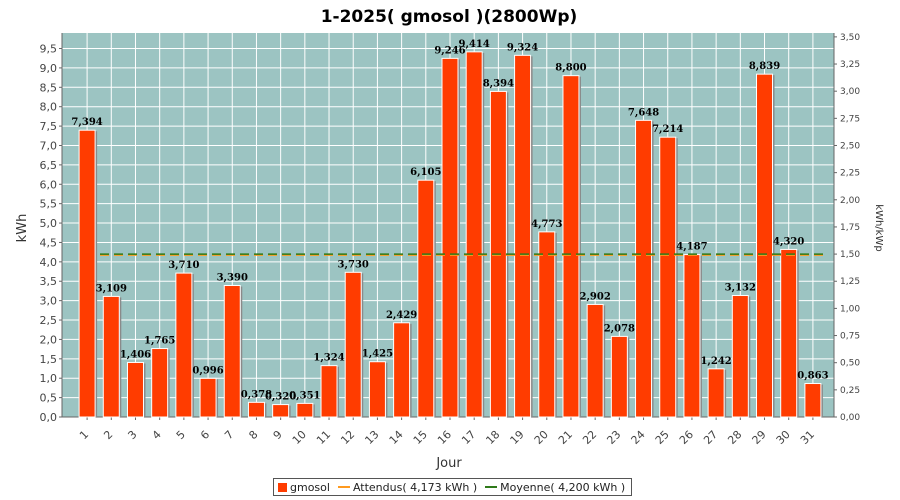 This screenshot has width=900, height=500. What do you see at coordinates (49, 184) in the screenshot?
I see `y-tick-label: 6,0` at bounding box center [49, 184].